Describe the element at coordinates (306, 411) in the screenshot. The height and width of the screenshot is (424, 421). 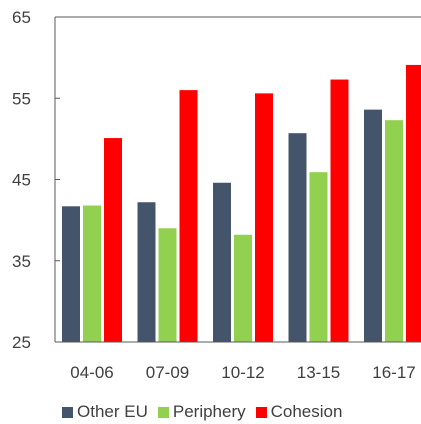
I see `legend-label: Cohesion` at that location.